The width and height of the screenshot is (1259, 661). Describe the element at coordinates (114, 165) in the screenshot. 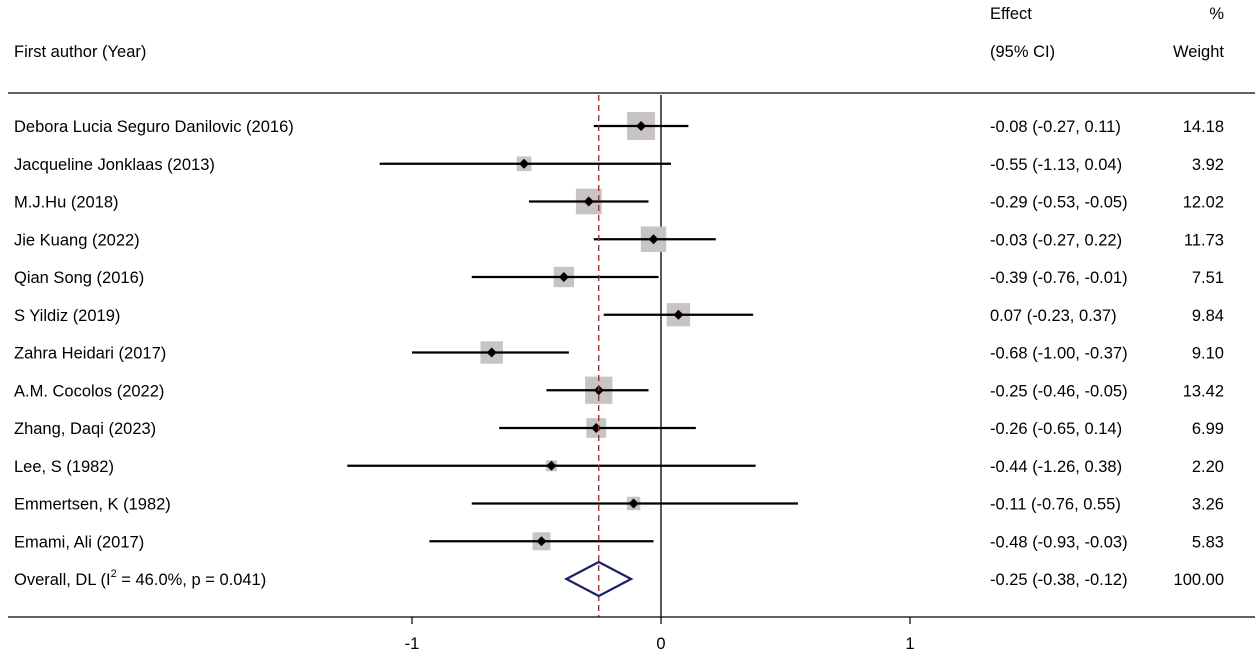

I see `study-label: Jacqueline Jonklaas (2013)` at that location.